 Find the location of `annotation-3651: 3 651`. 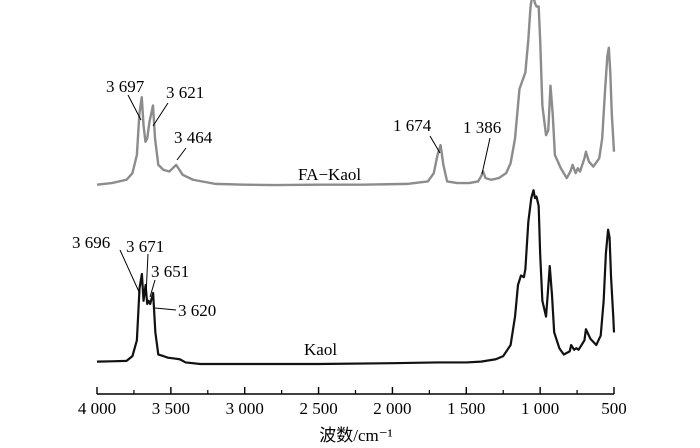

annotation-3651: 3 651 is located at coordinates (170, 271).